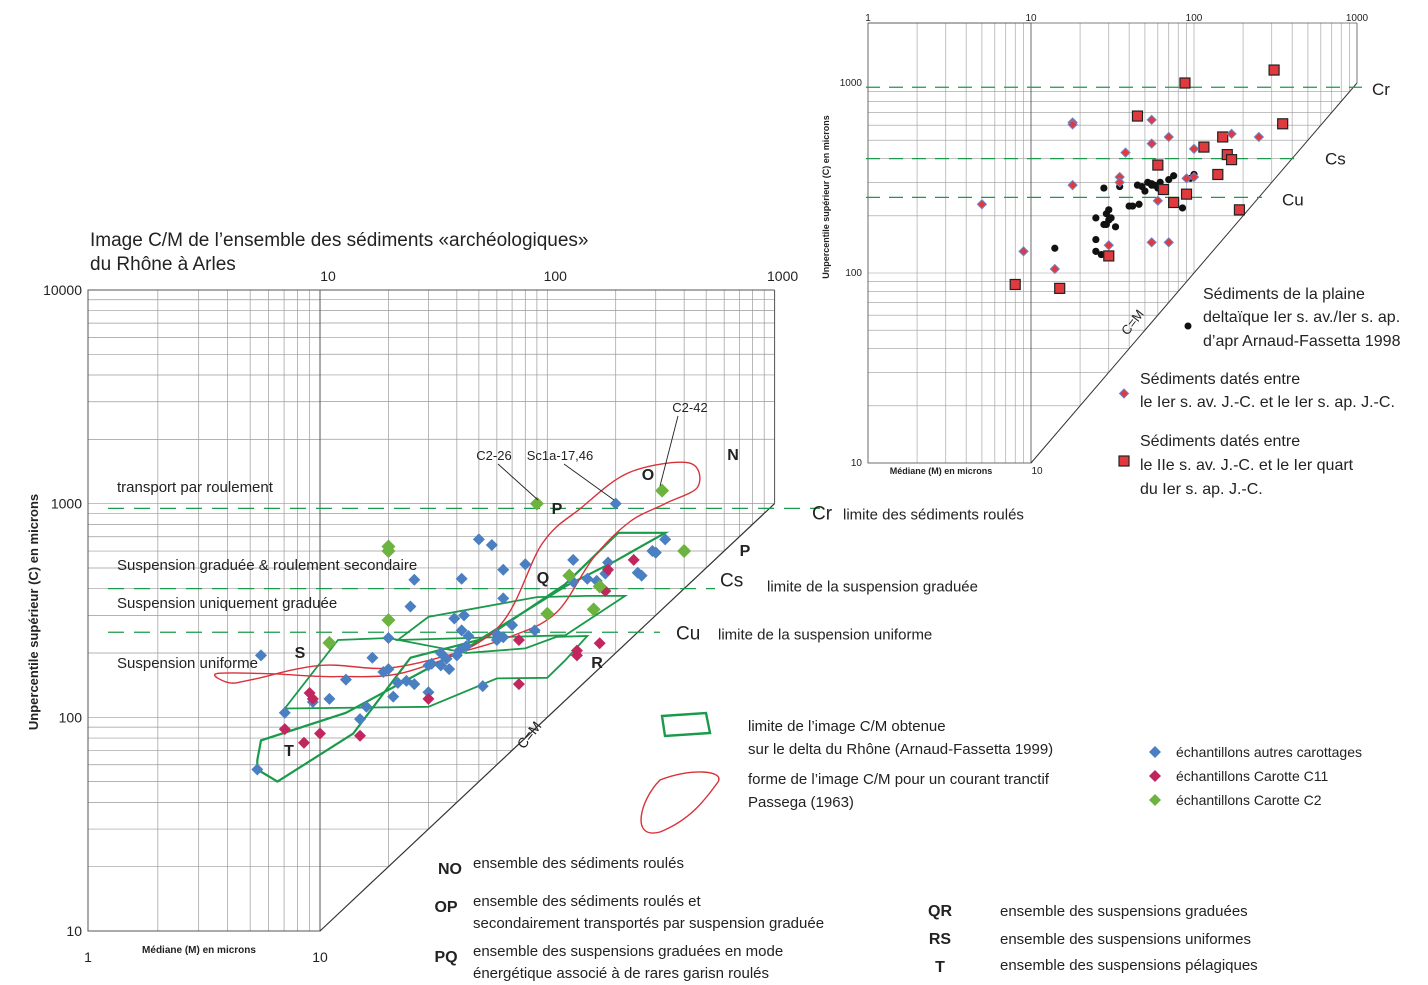  I want to click on annotation-leader, so click(518, 482).